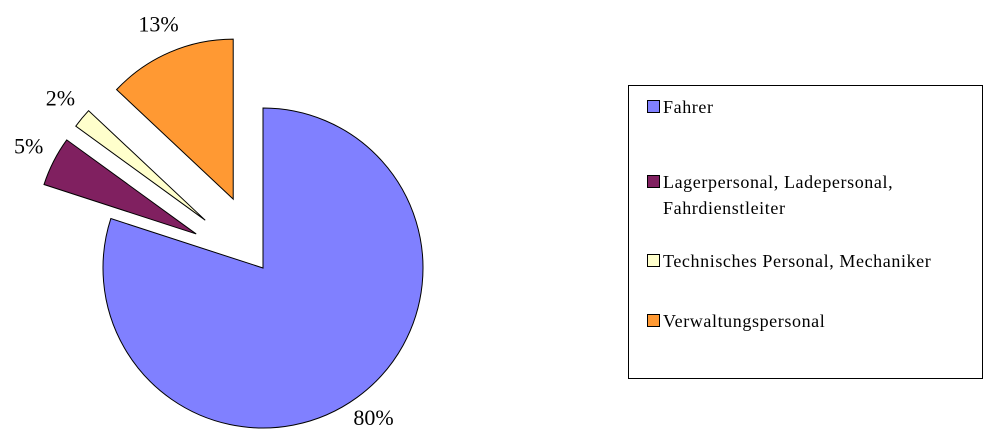 The image size is (984, 445). Describe the element at coordinates (158, 24) in the screenshot. I see `data-label: 13%` at that location.